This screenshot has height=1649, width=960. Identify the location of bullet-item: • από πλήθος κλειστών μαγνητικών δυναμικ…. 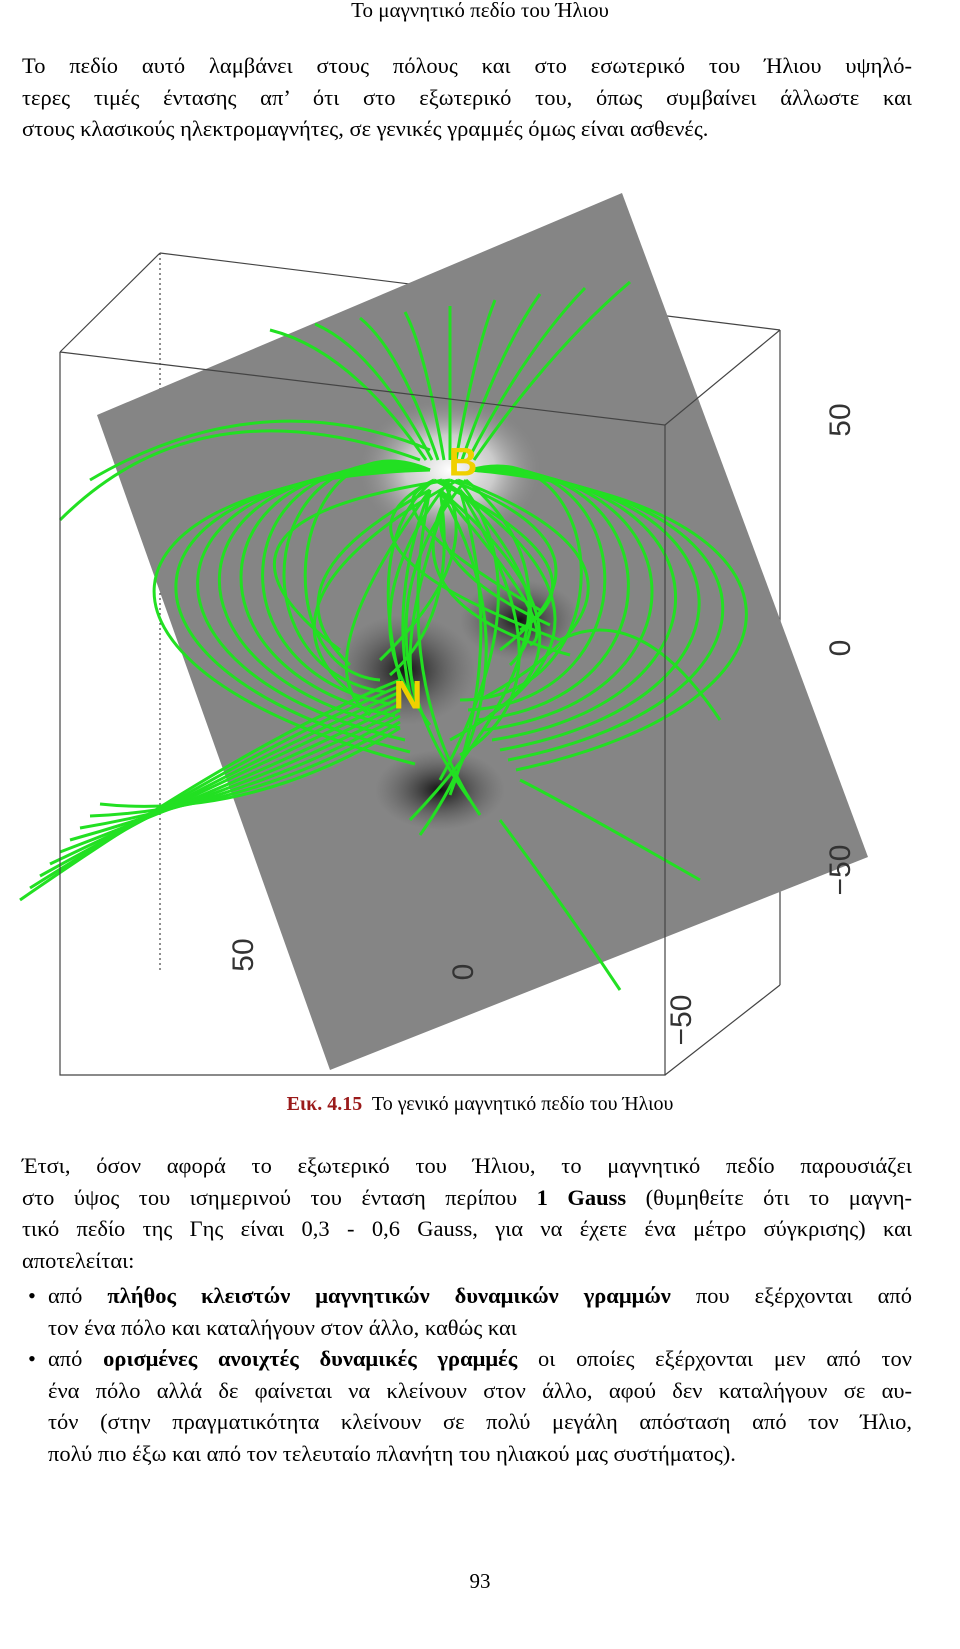
(470, 1312).